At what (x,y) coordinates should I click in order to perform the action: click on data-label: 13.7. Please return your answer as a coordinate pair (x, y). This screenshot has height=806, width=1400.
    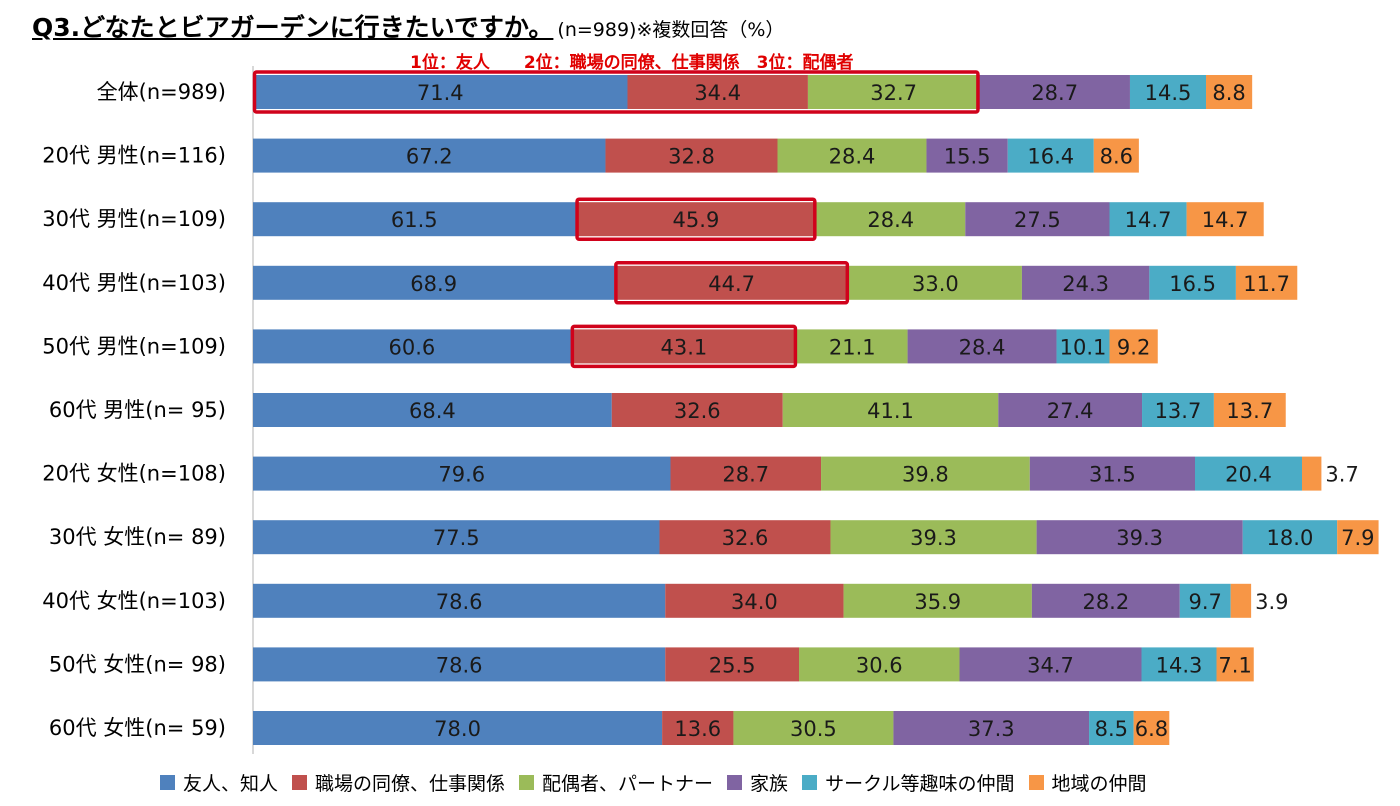
    Looking at the image, I should click on (1178, 411).